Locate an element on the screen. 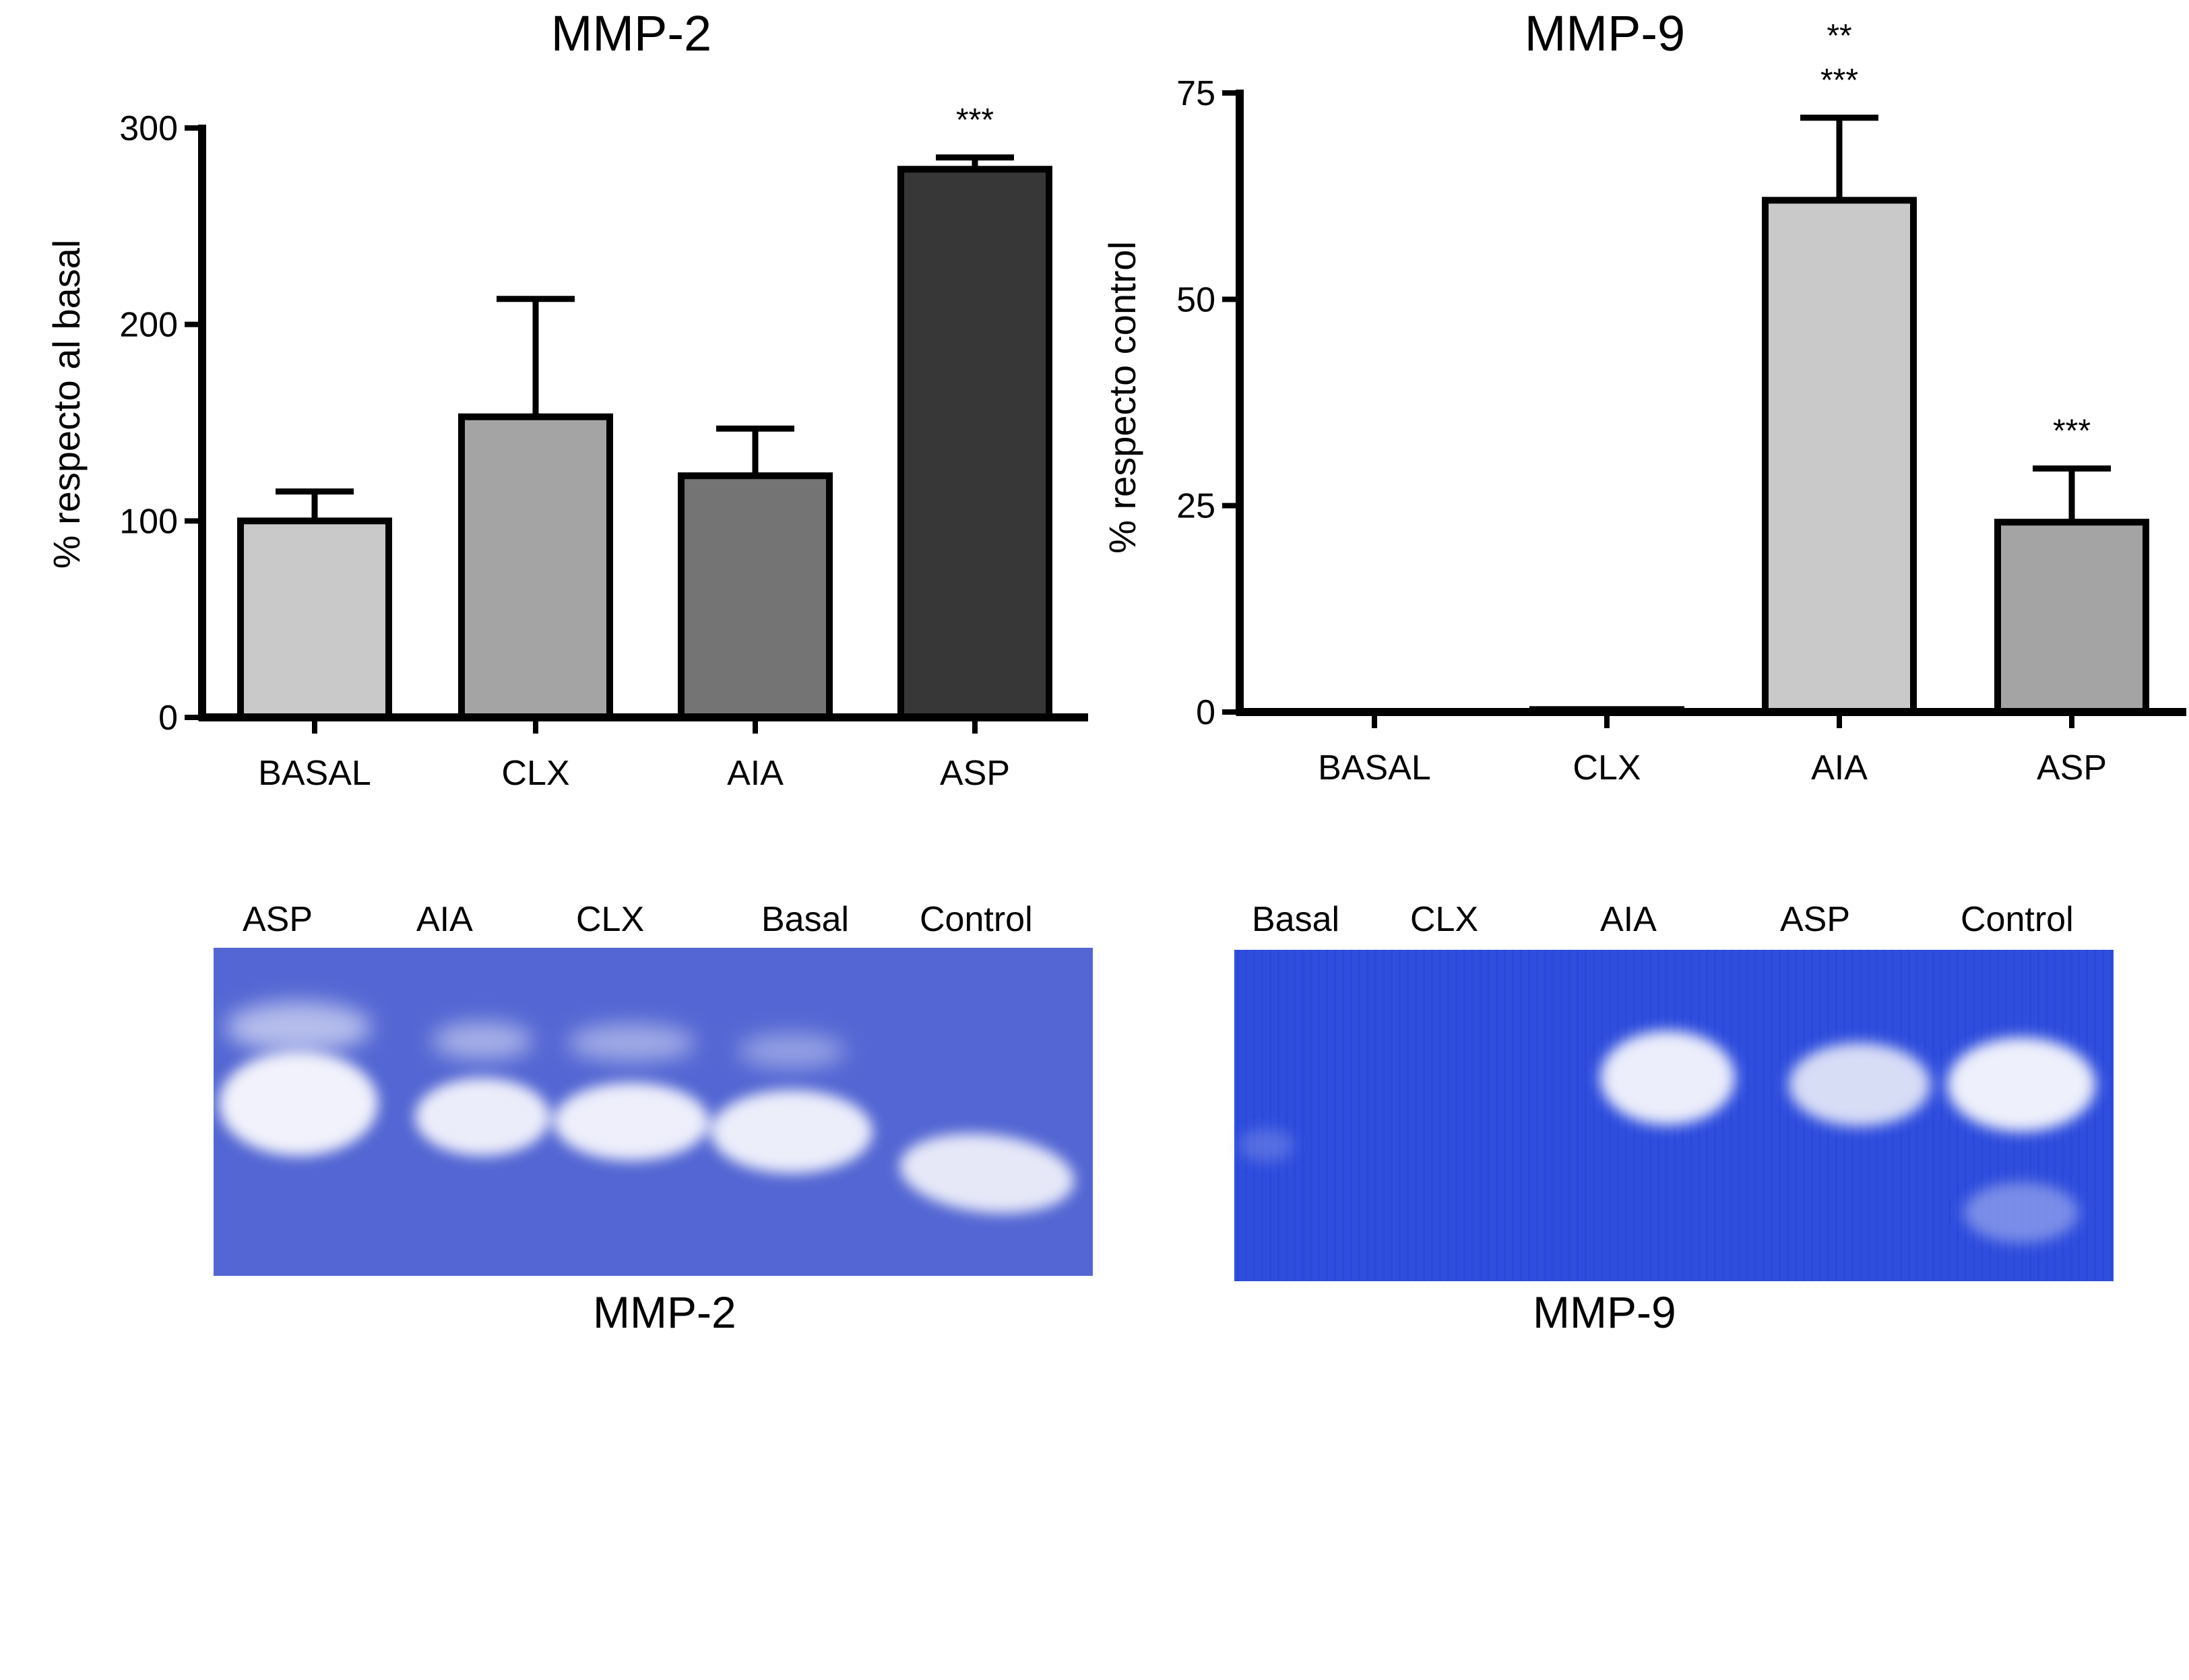 This screenshot has height=1680, width=2189. y-tick-label: 50 is located at coordinates (1195, 299).